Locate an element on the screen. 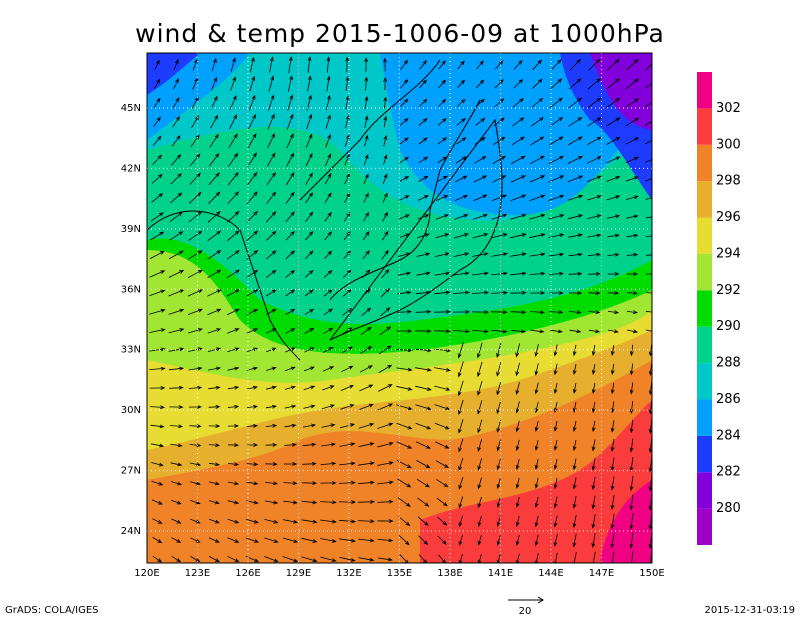 Image resolution: width=800 pixels, height=618 pixels. y-axis-label: 33N is located at coordinates (131, 350).